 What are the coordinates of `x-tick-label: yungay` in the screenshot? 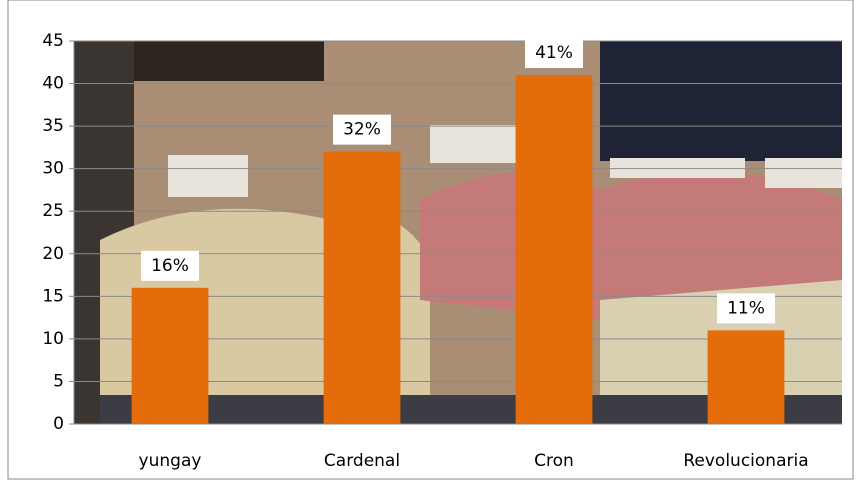 It's located at (170, 461).